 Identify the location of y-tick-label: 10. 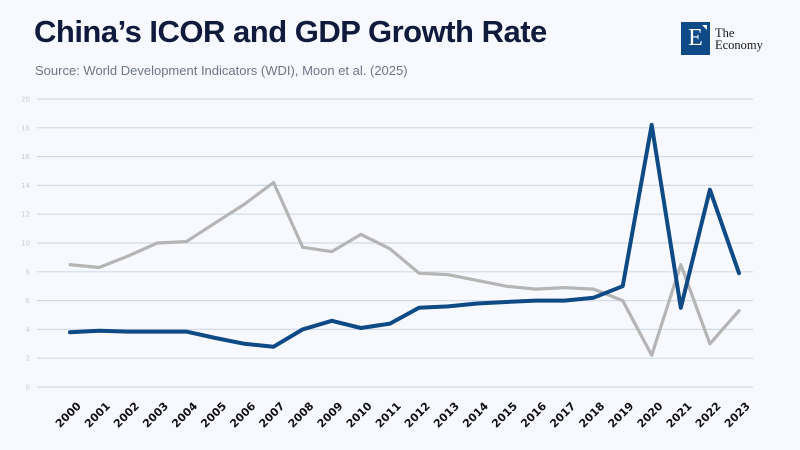
(25, 244).